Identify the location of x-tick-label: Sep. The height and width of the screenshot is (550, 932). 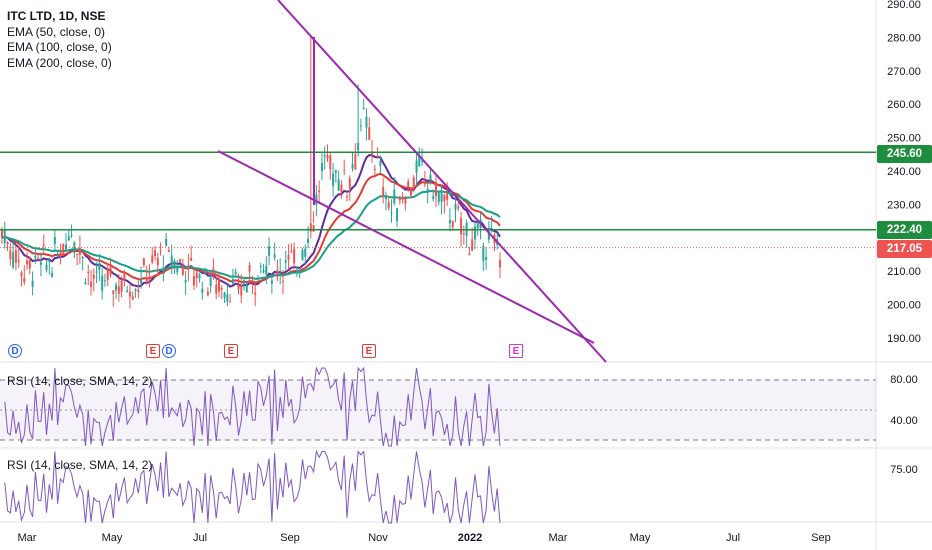
(290, 538).